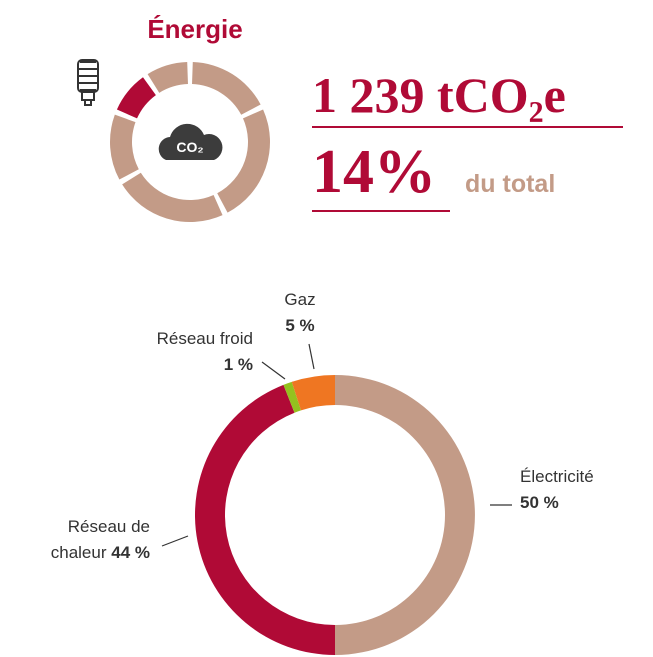 This screenshot has width=653, height=657. Describe the element at coordinates (88, 82) in the screenshot. I see `bulb-icon` at that location.